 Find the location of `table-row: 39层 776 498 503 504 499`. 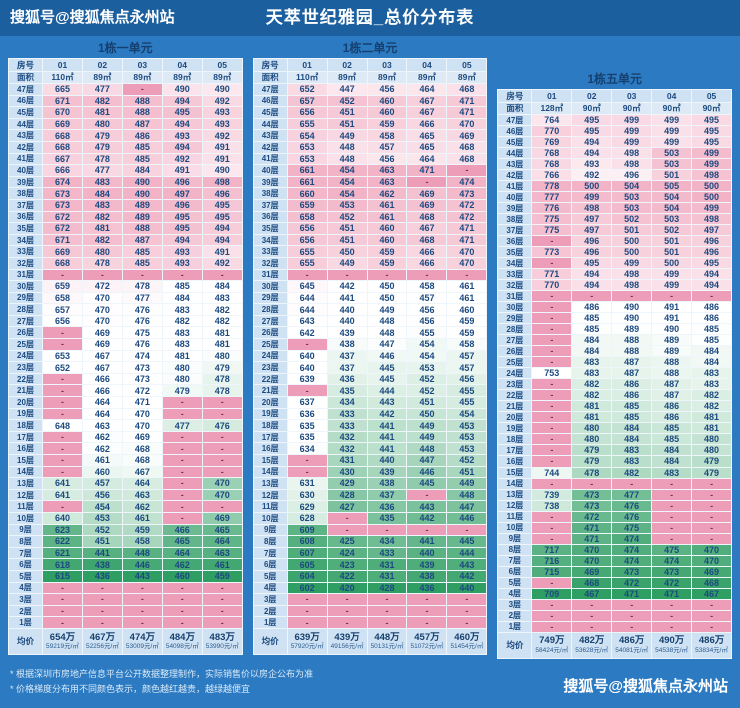

table-row: 39层 776 498 503 504 499 is located at coordinates (615, 209).